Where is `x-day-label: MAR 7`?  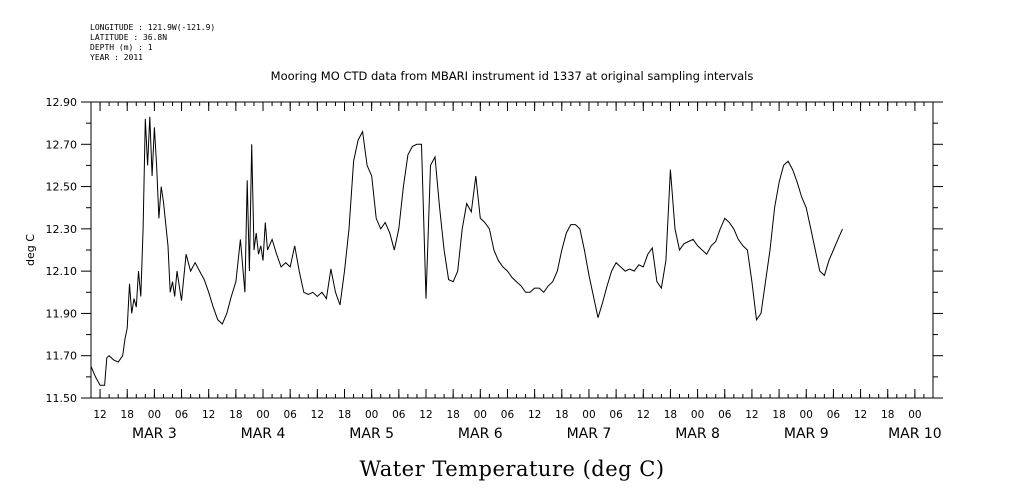
x-day-label: MAR 7 is located at coordinates (589, 434).